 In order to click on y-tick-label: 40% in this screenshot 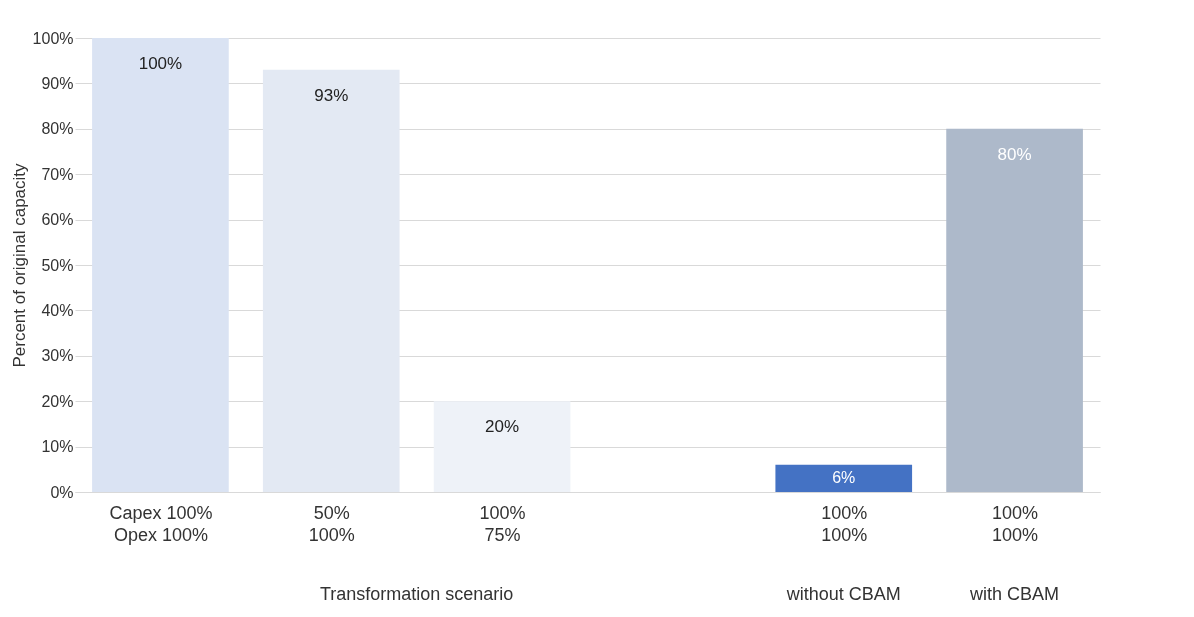, I will do `click(57, 310)`.